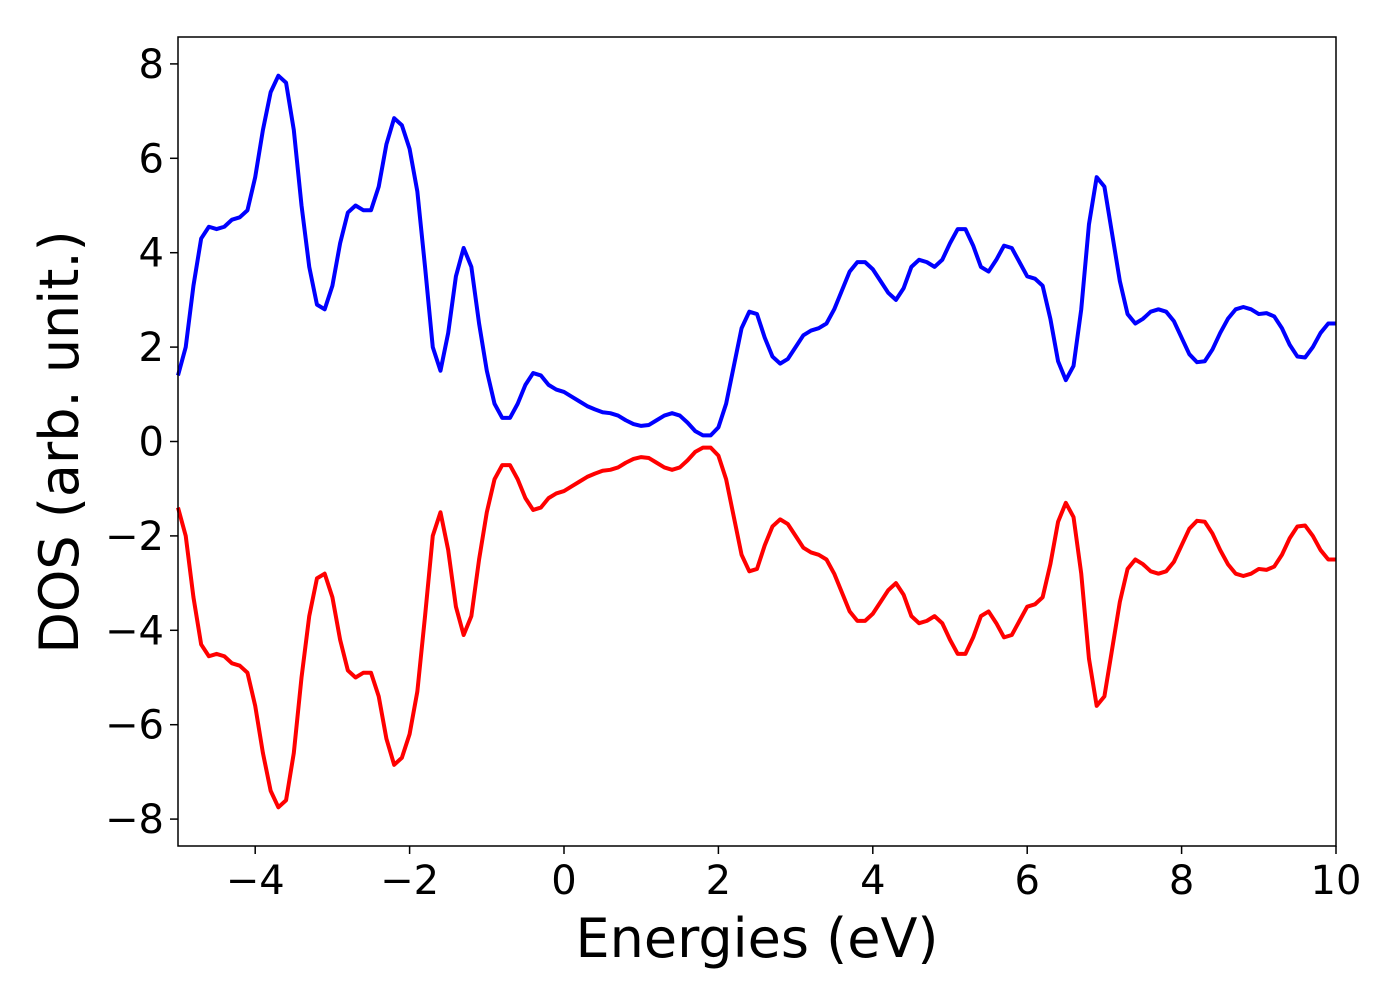 The image size is (1400, 1000). I want to click on y-tick-label: 4, so click(151, 254).